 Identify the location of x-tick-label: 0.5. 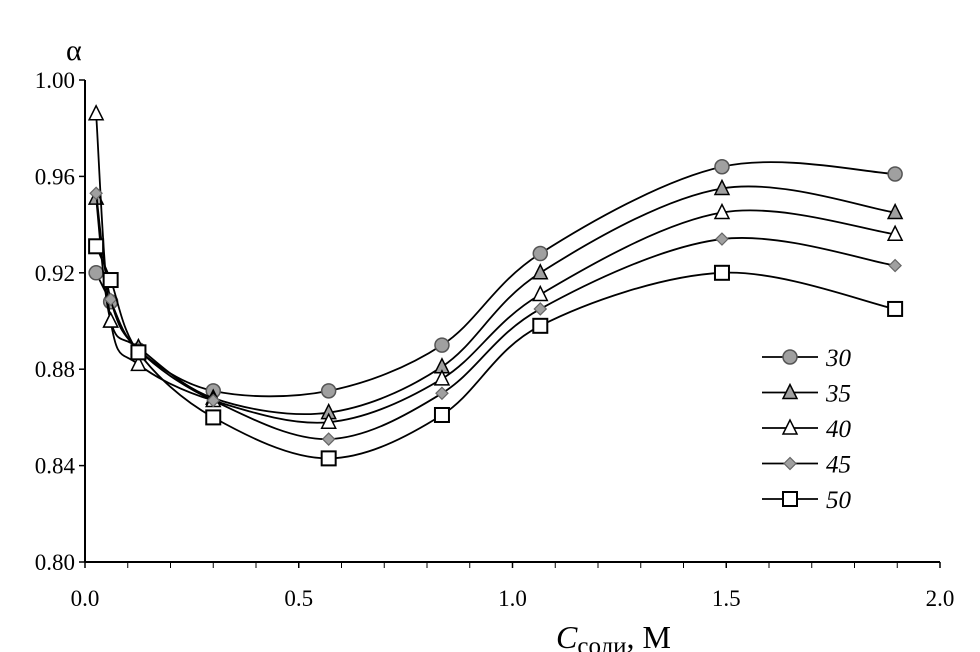
(298, 598).